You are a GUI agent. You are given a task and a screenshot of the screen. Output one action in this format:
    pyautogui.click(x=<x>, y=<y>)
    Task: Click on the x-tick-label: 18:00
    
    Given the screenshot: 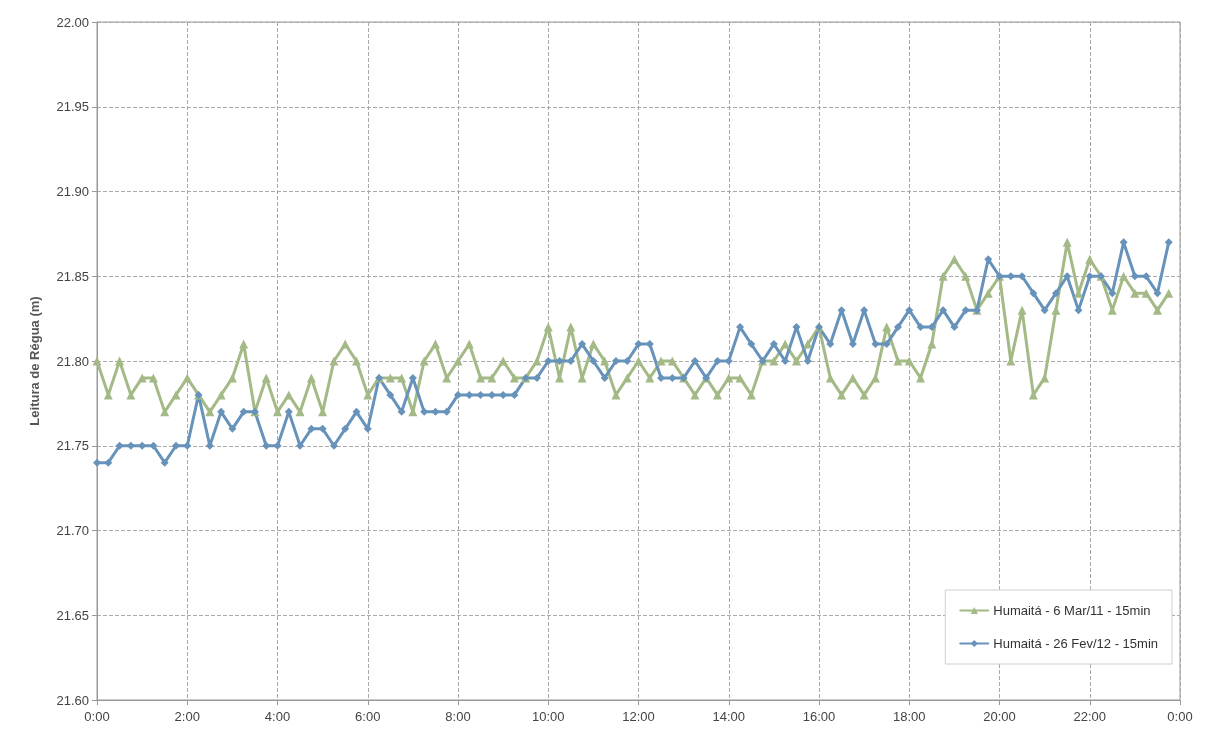 What is the action you would take?
    pyautogui.click(x=909, y=716)
    